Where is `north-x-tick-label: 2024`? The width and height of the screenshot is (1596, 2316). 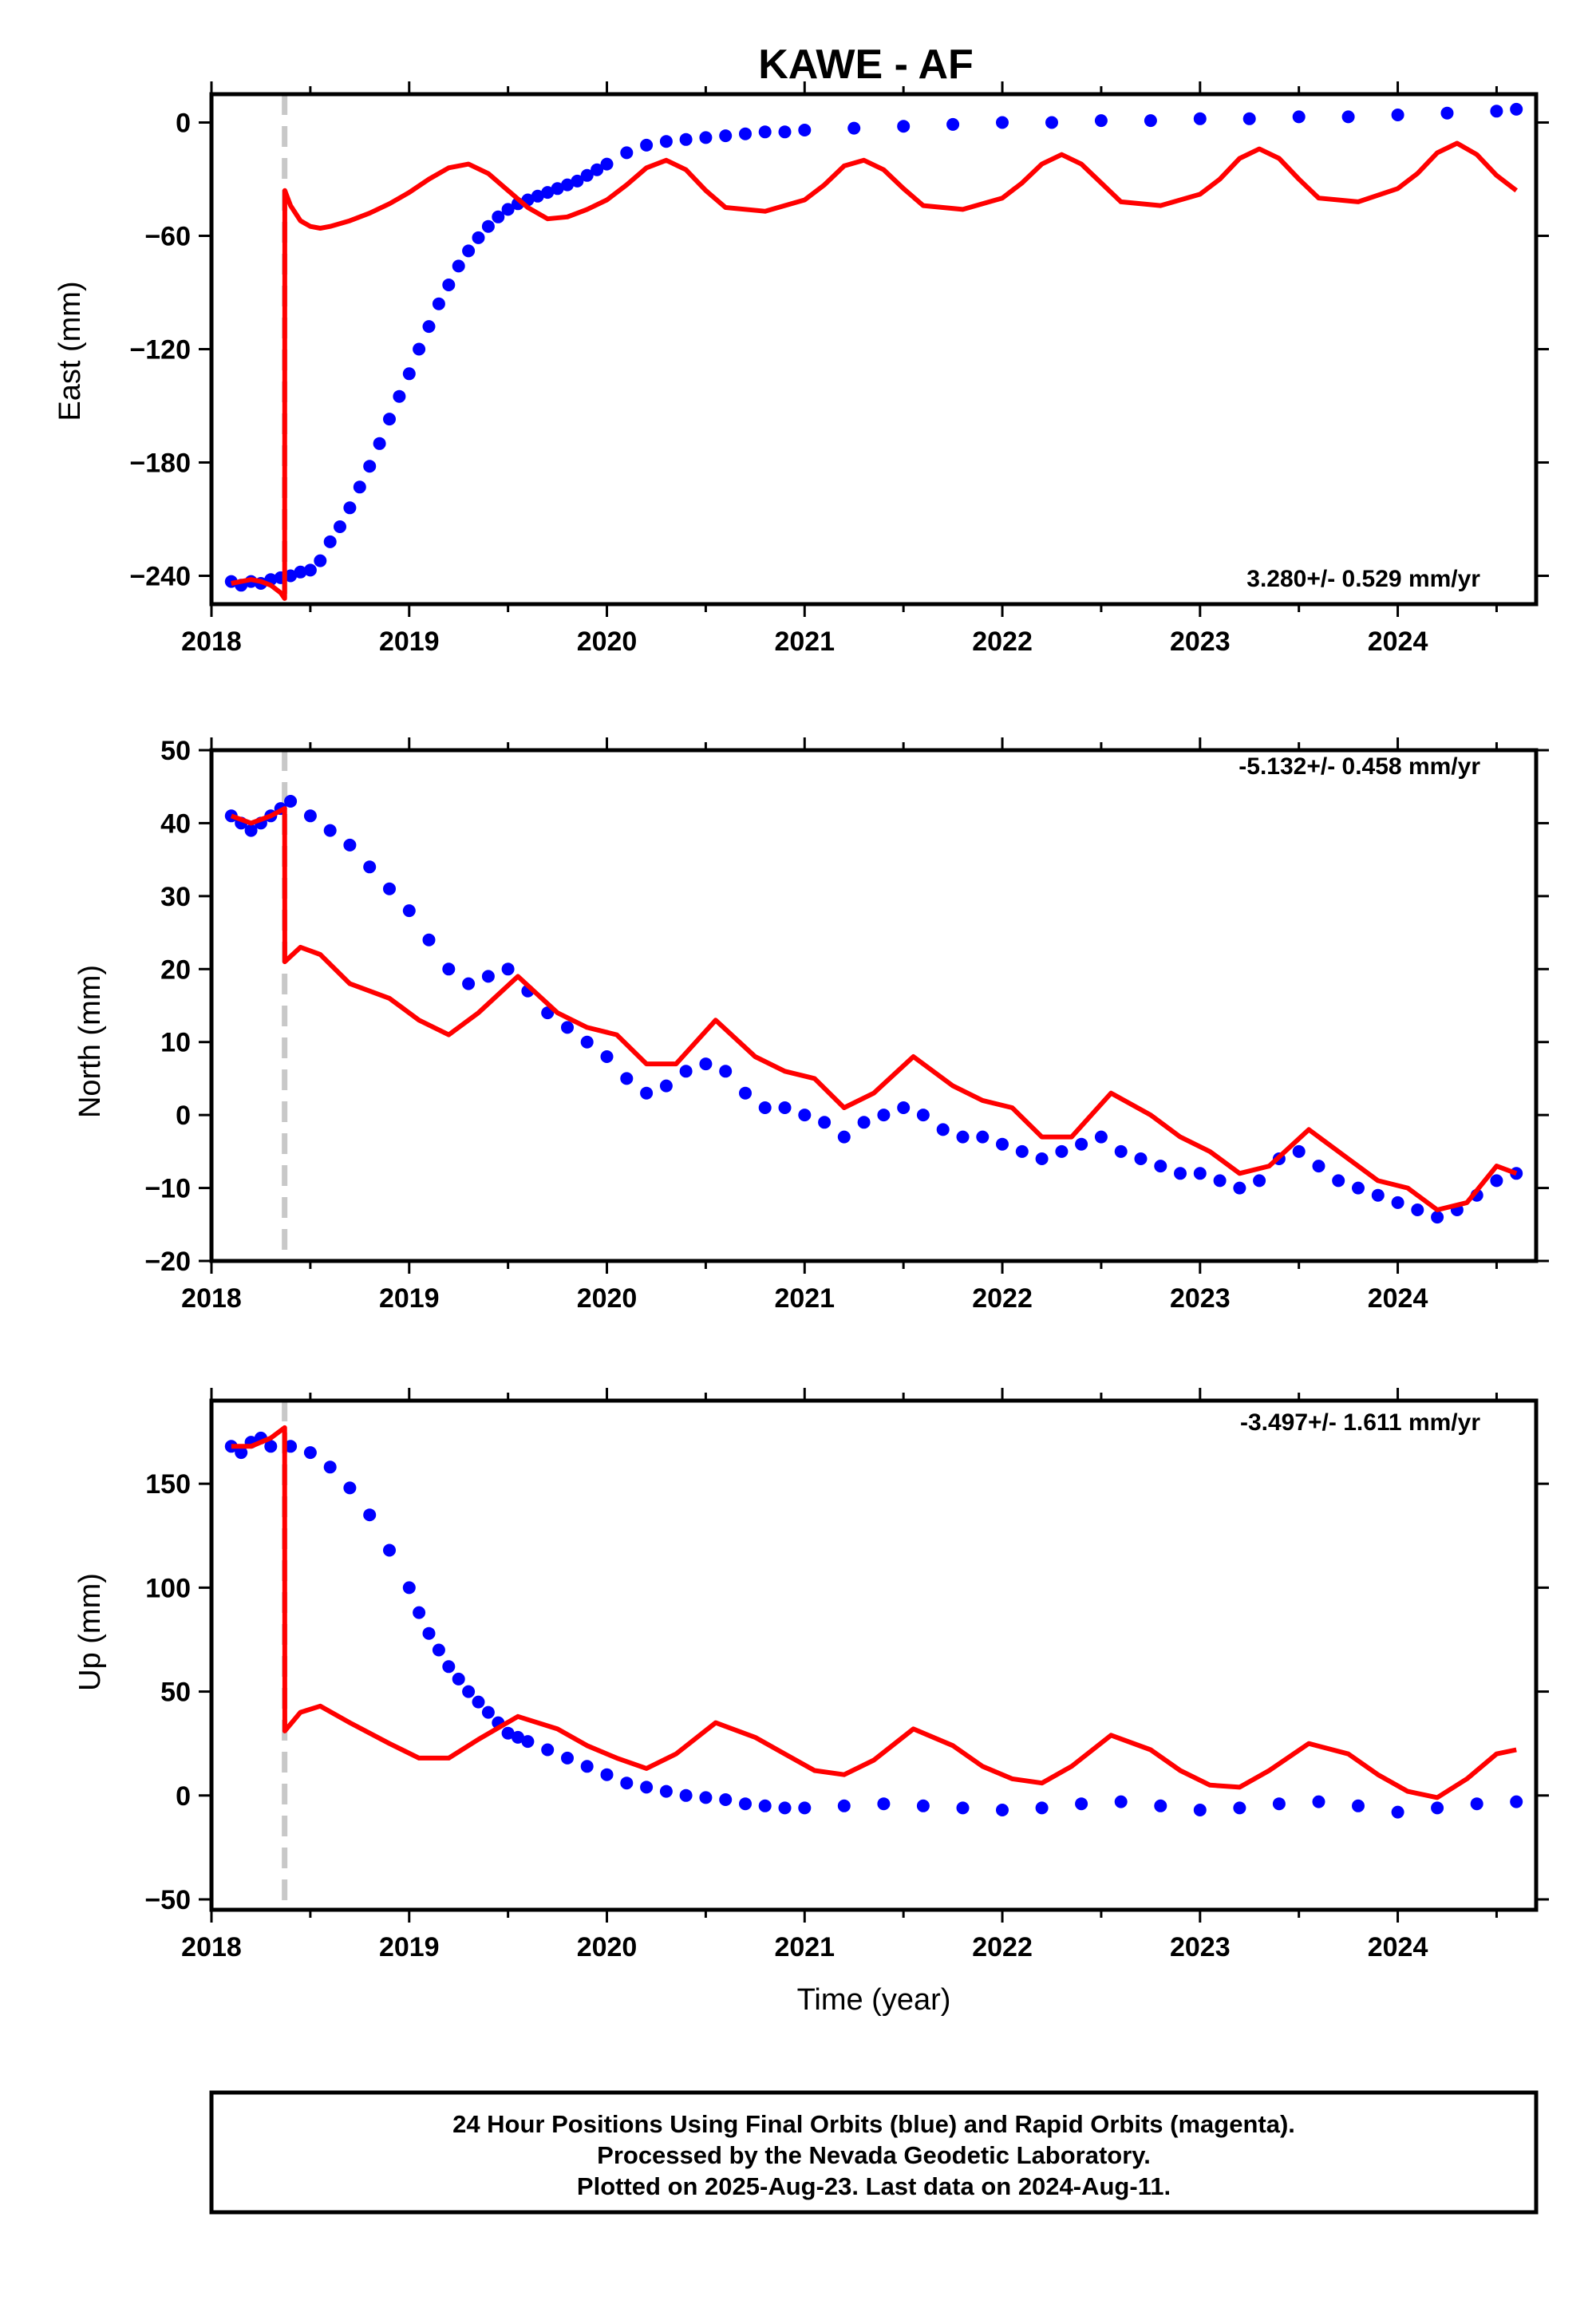
north-x-tick-label: 2024 is located at coordinates (1398, 1298).